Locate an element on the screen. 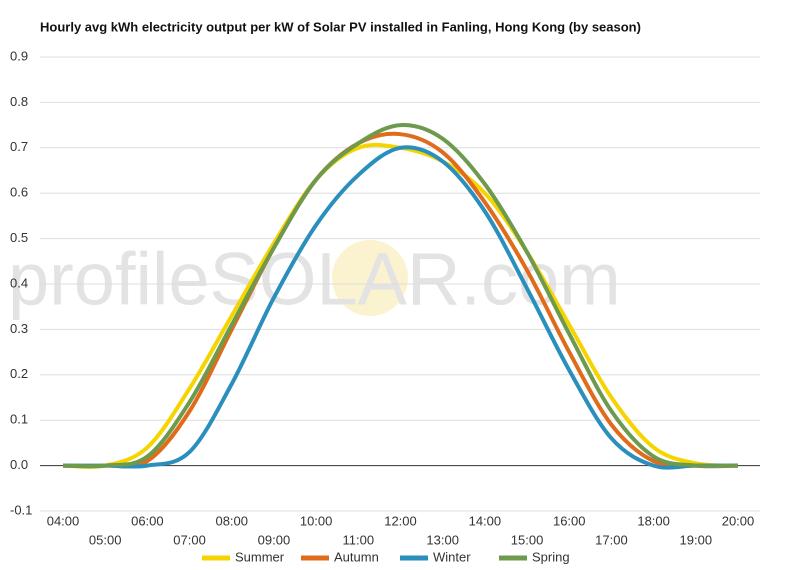 The height and width of the screenshot is (570, 800). x-tick-label: 06:00 is located at coordinates (147, 520).